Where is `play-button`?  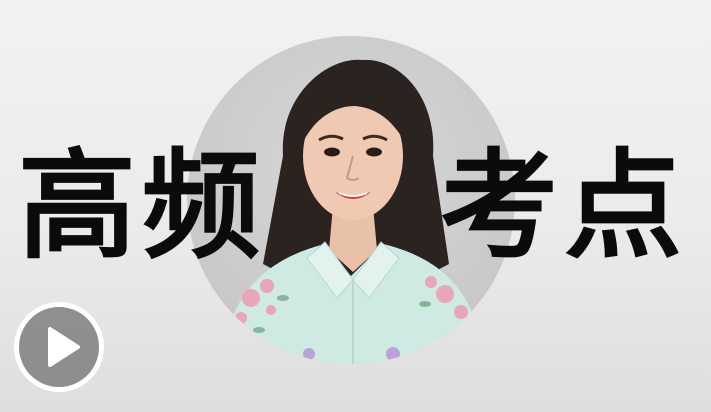
play-button is located at coordinates (59, 347).